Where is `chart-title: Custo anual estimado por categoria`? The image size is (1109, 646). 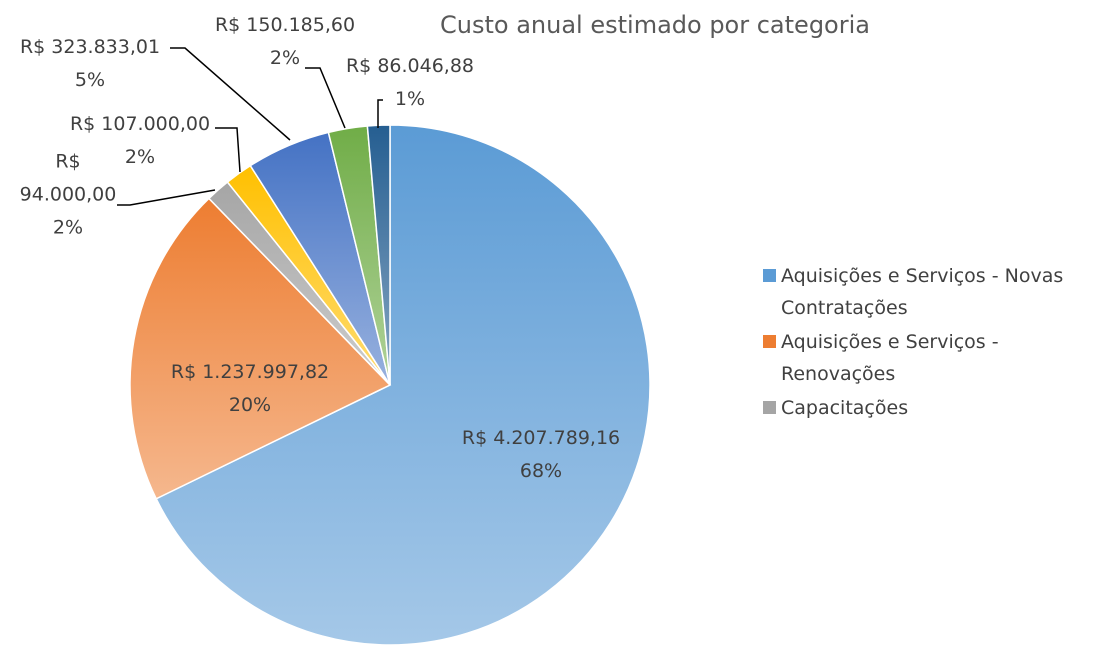 chart-title: Custo anual estimado por categoria is located at coordinates (655, 25).